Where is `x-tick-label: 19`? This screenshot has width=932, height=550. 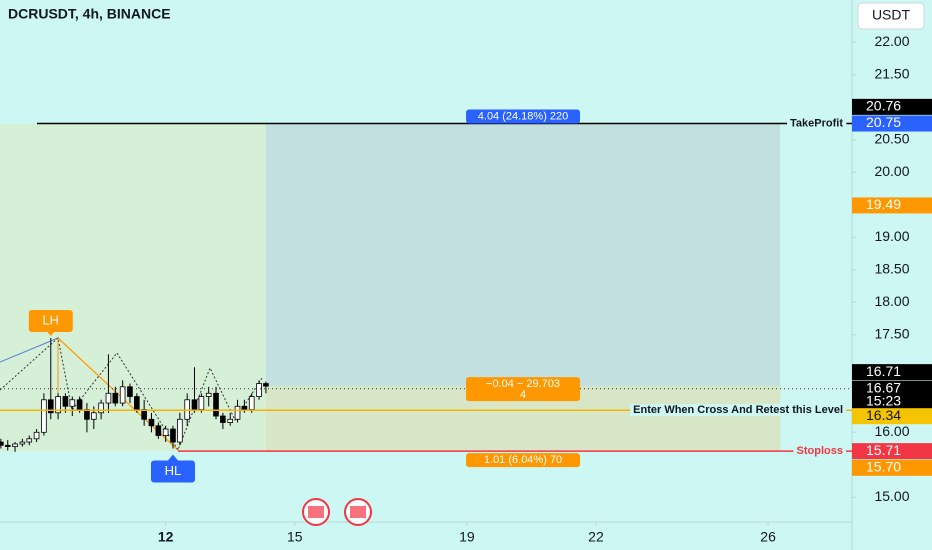
x-tick-label: 19 is located at coordinates (467, 537).